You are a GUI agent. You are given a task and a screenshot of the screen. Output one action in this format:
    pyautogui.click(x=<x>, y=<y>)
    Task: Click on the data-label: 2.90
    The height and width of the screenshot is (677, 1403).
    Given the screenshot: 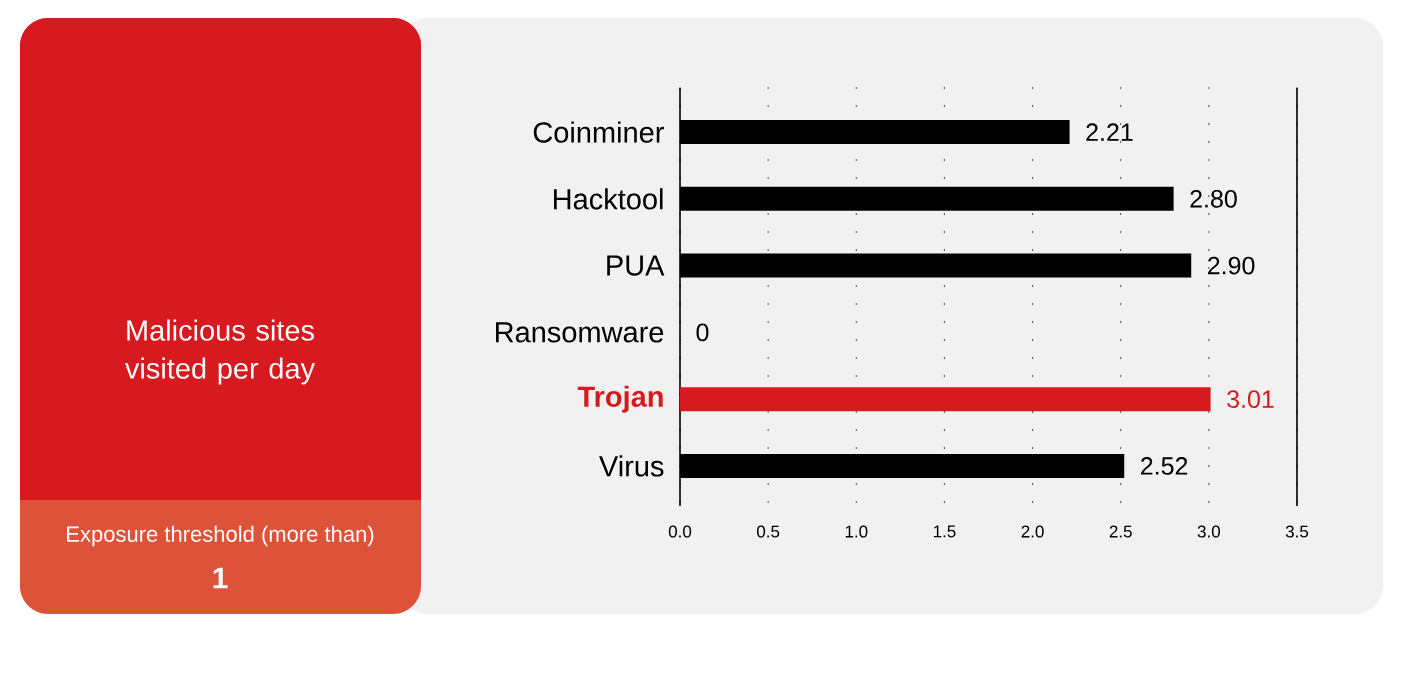 What is the action you would take?
    pyautogui.click(x=1231, y=265)
    